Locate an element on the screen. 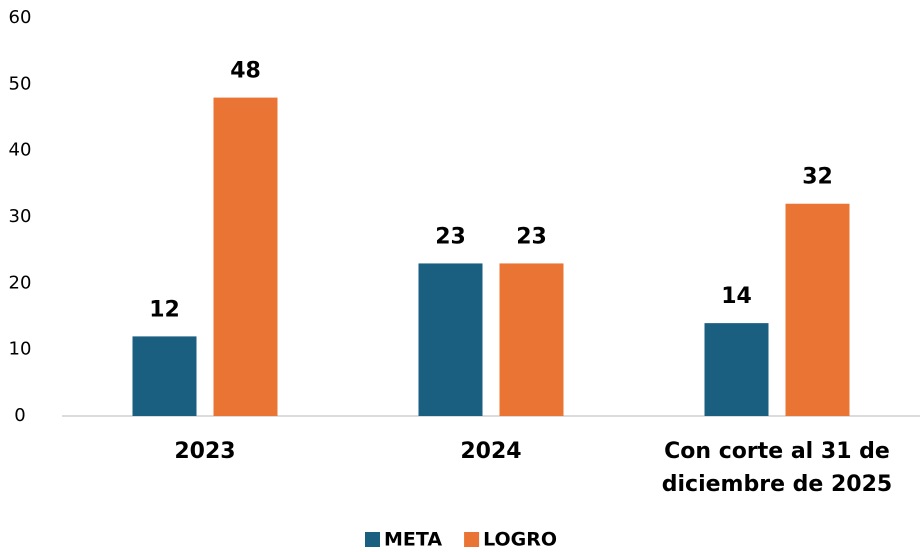  y-tick-label: 10 is located at coordinates (20, 349).